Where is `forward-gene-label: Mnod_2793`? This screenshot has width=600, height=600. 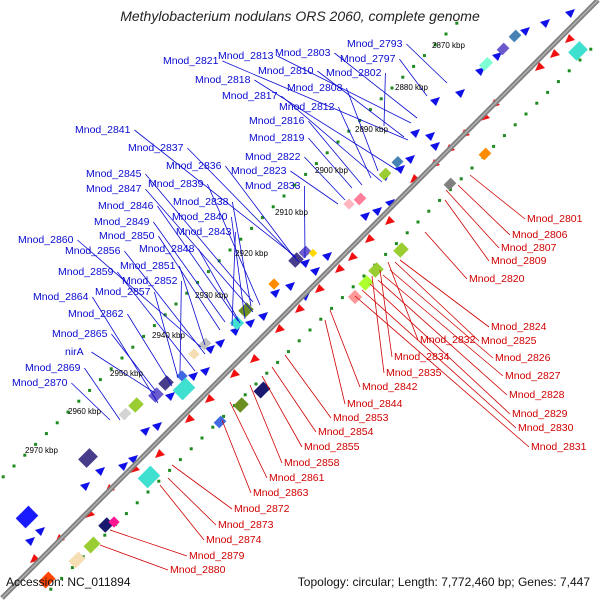 forward-gene-label: Mnod_2793 is located at coordinates (375, 44).